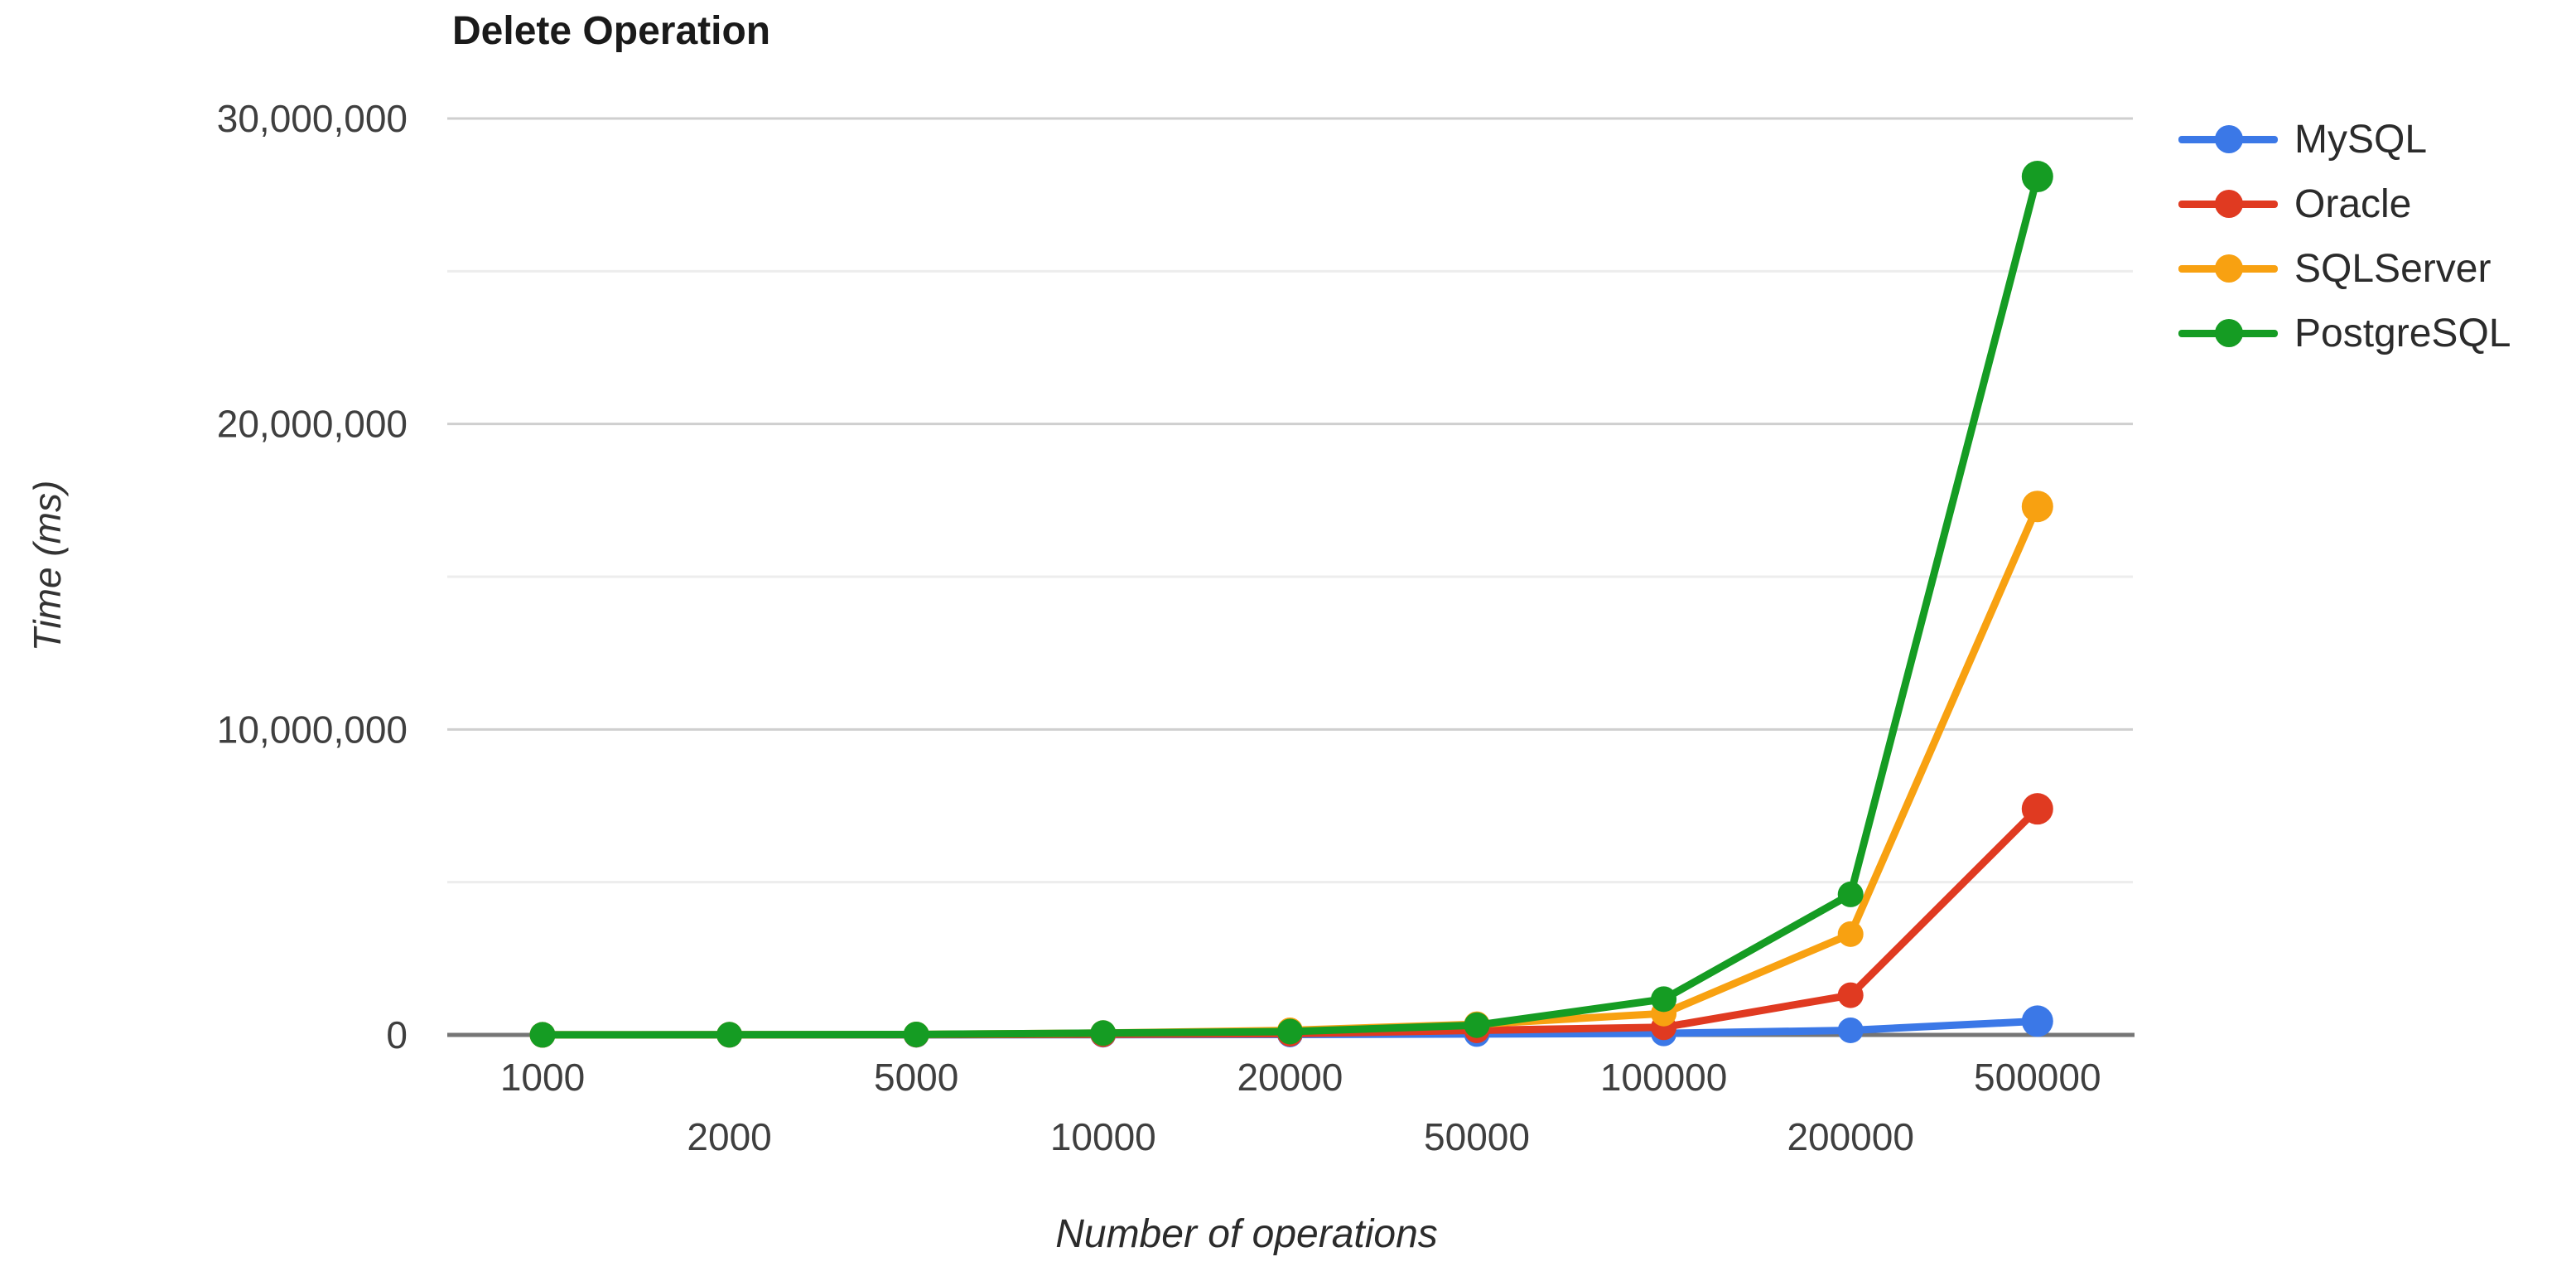  What do you see at coordinates (2393, 268) in the screenshot?
I see `legend-label: SQLServer` at bounding box center [2393, 268].